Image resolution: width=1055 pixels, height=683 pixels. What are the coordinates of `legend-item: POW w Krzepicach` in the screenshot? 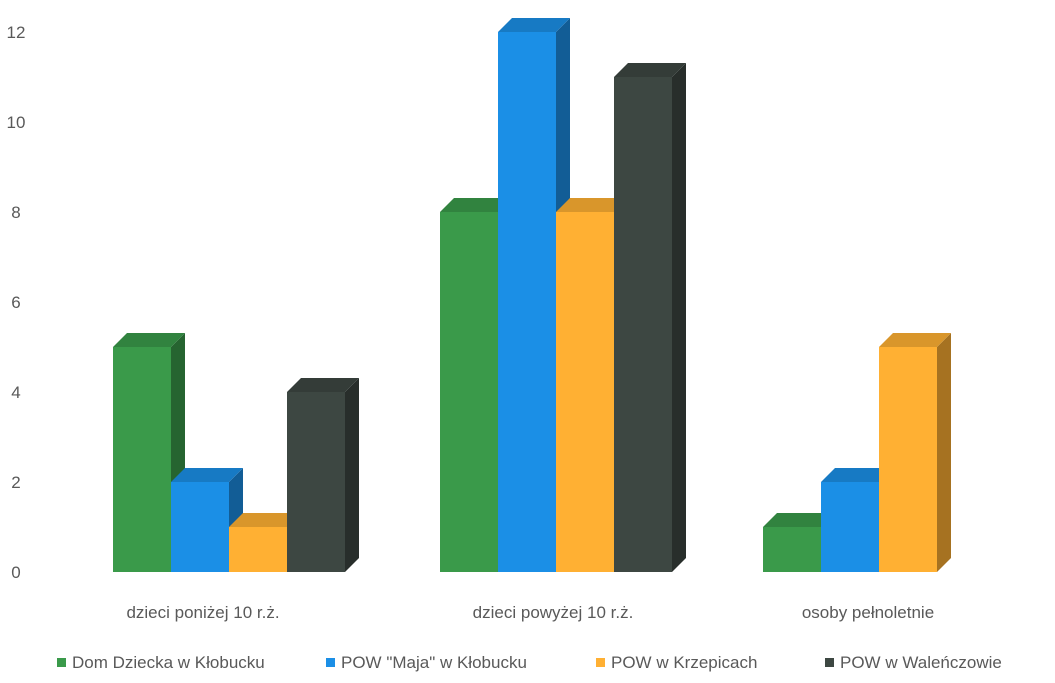 It's located at (676, 662).